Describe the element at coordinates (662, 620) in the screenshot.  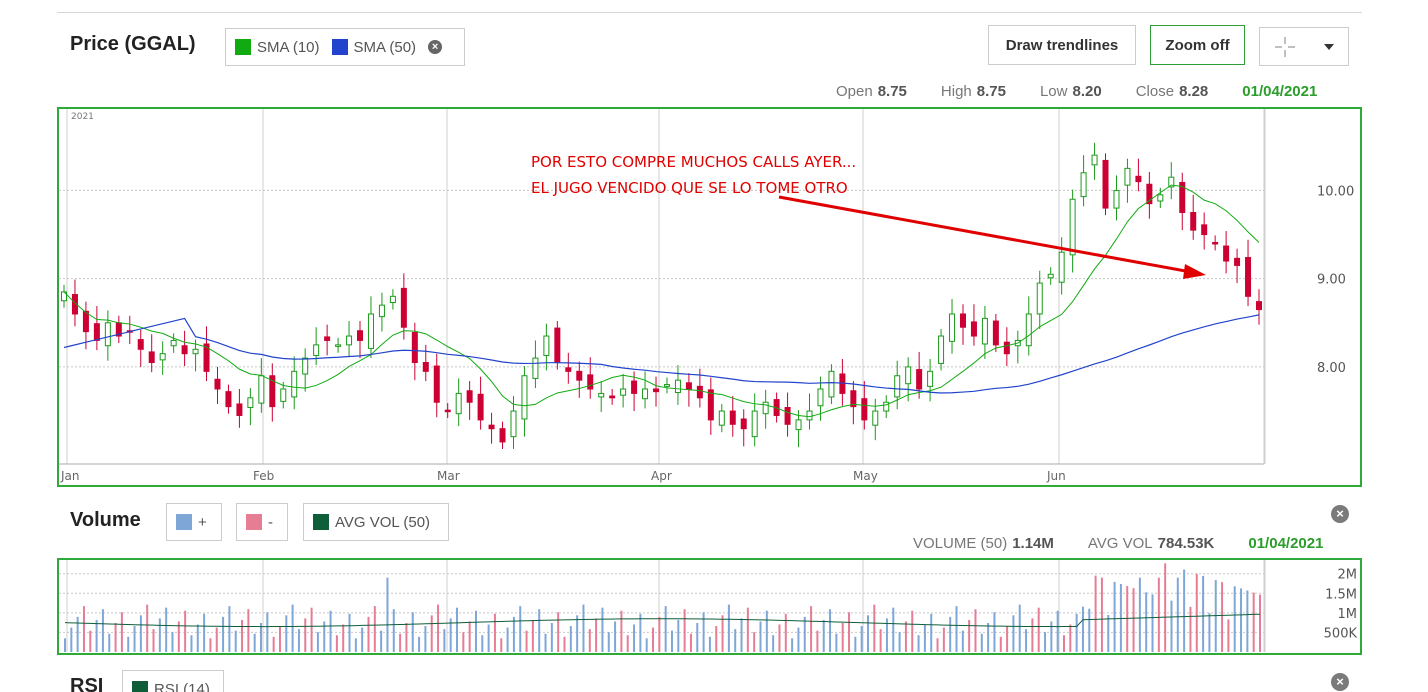
I see `avg-vol-line` at that location.